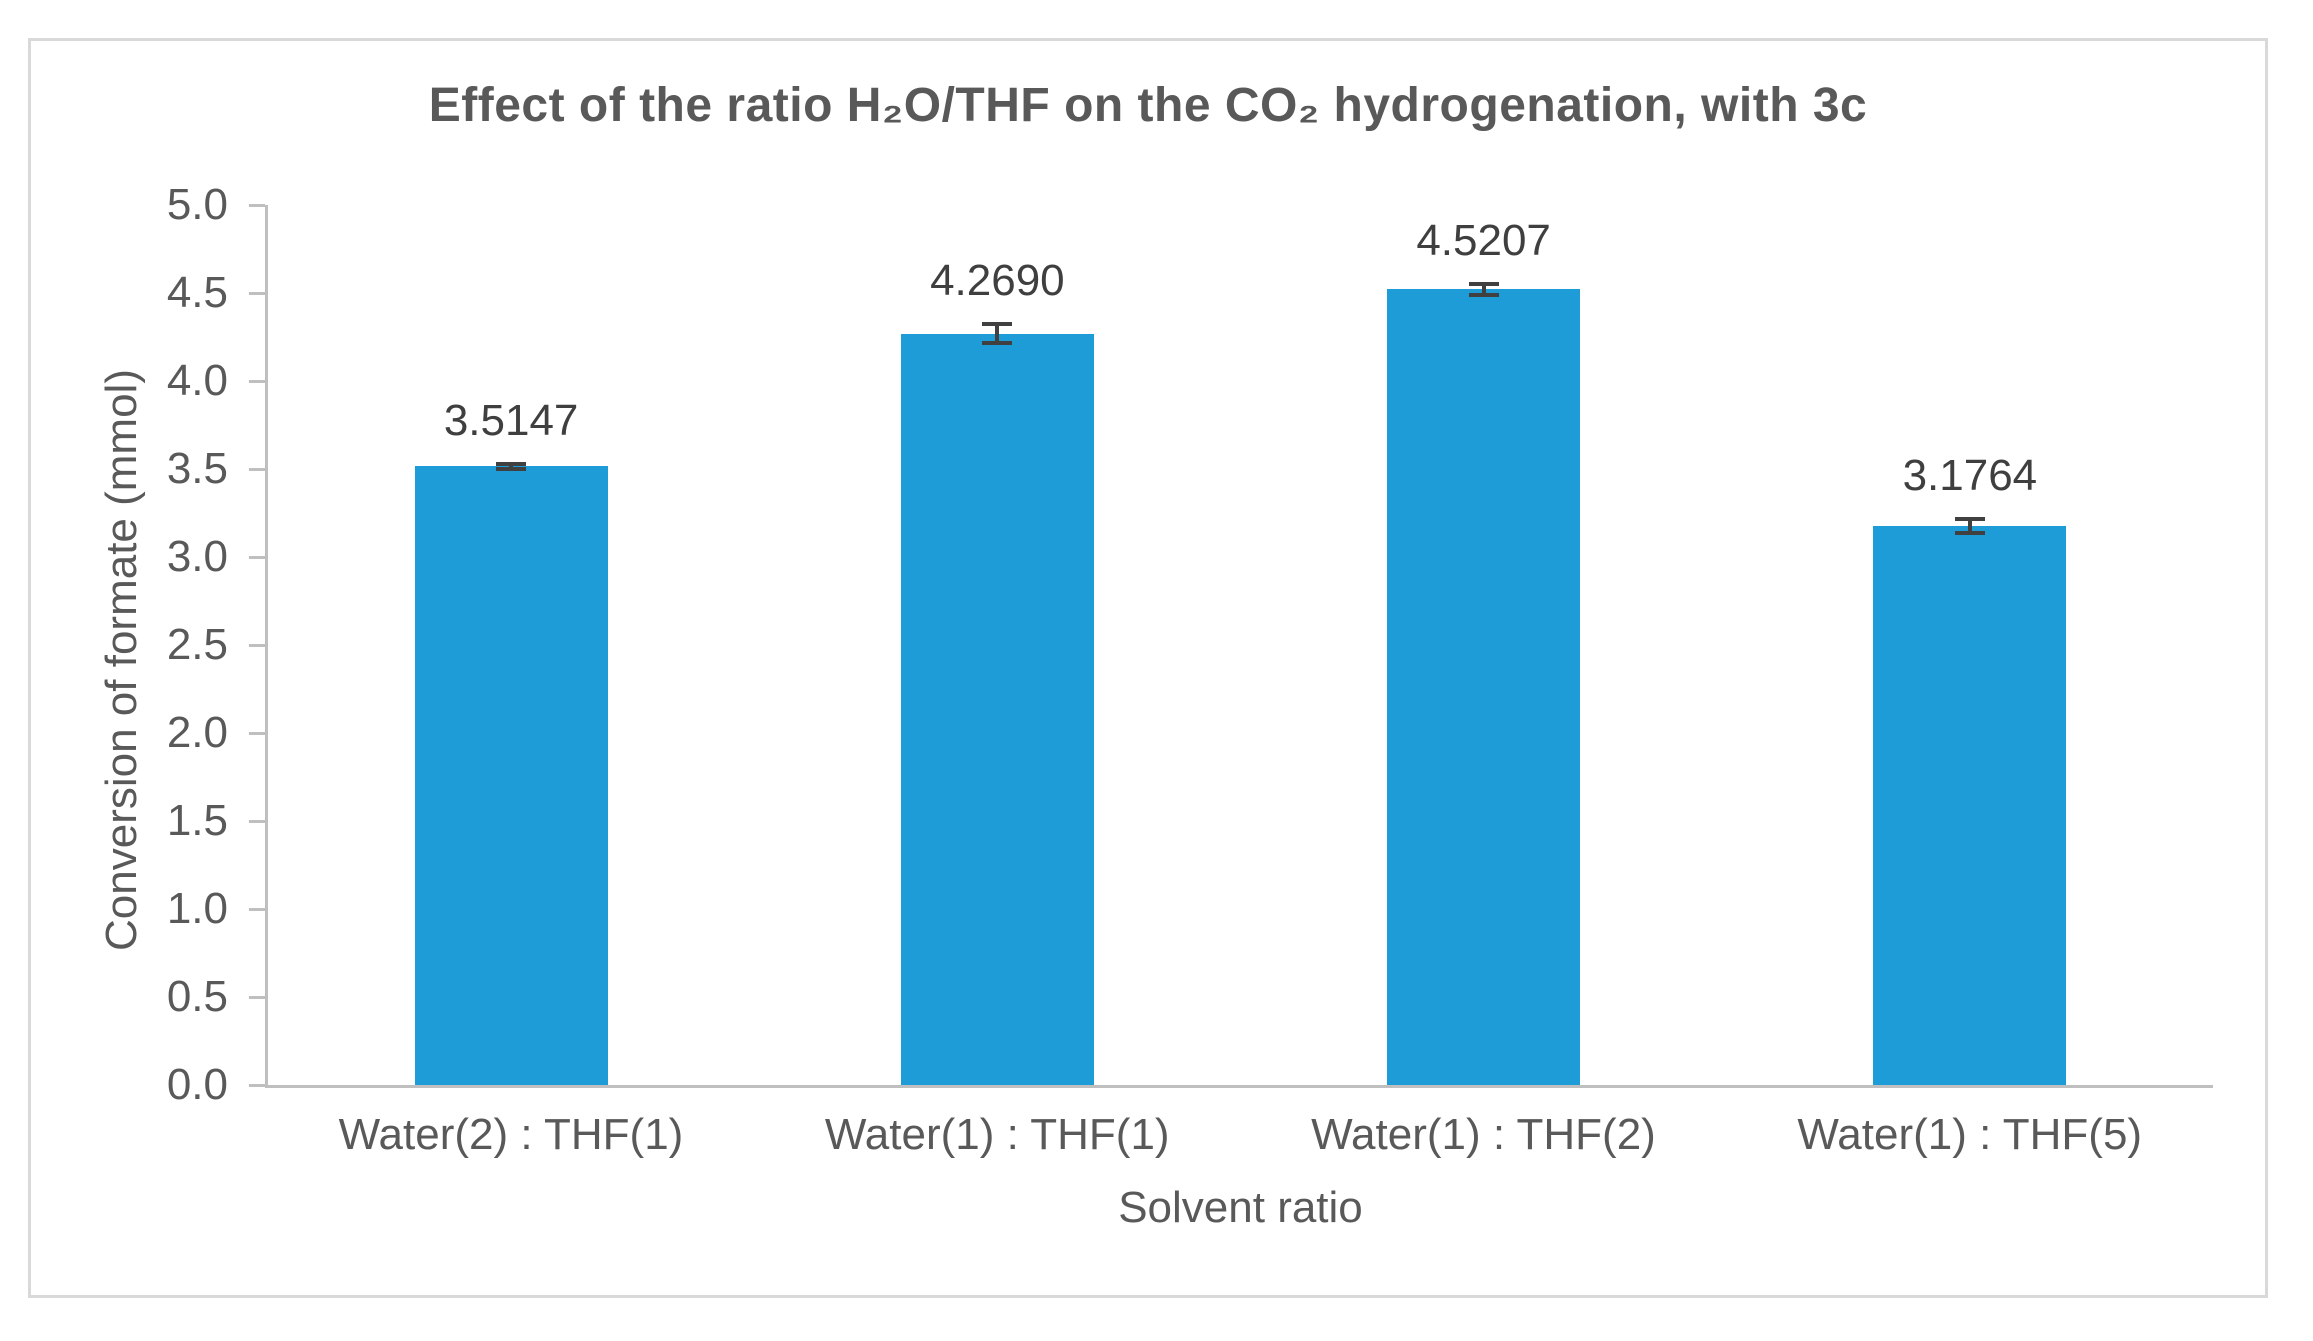 Image resolution: width=2313 pixels, height=1341 pixels. What do you see at coordinates (511, 1134) in the screenshot?
I see `x-category-label: Water(2) : THF(1)` at bounding box center [511, 1134].